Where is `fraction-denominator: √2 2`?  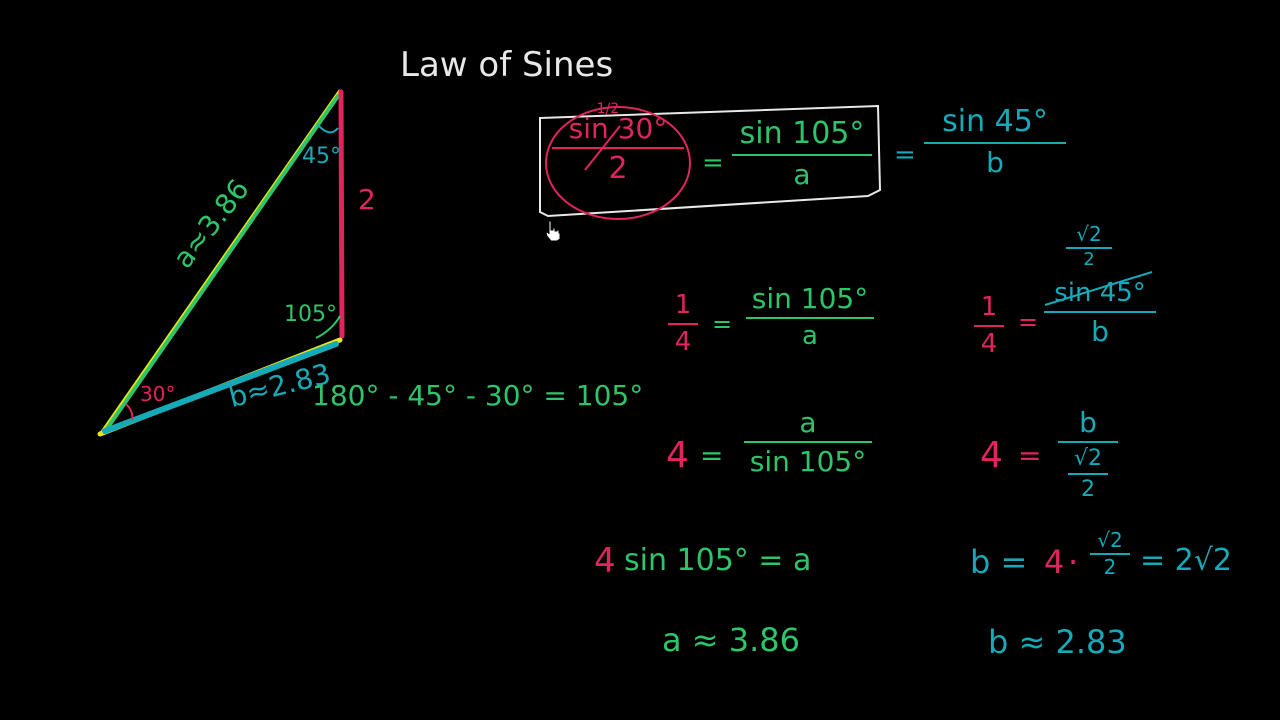 fraction-denominator: √2 2 is located at coordinates (1088, 474).